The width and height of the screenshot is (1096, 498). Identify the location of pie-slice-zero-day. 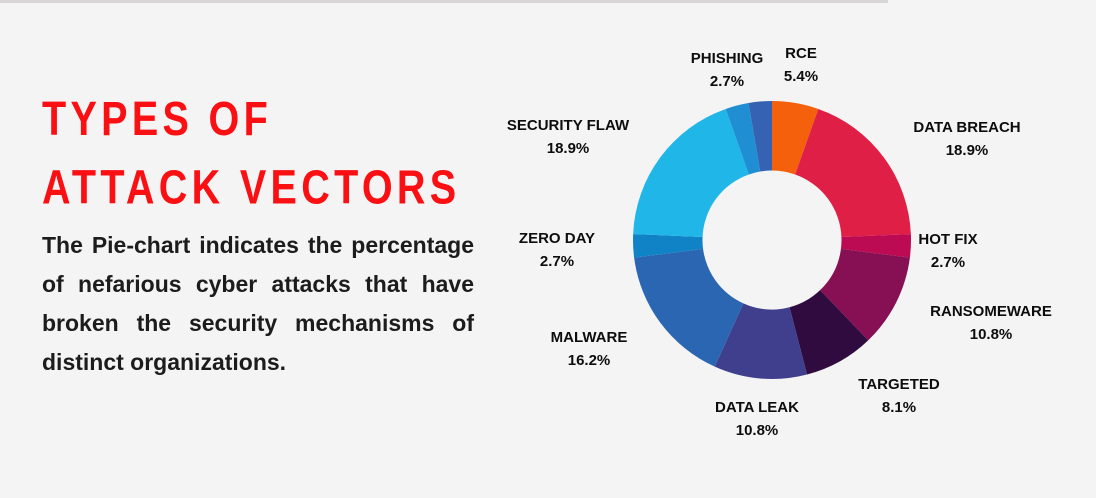
(668, 246).